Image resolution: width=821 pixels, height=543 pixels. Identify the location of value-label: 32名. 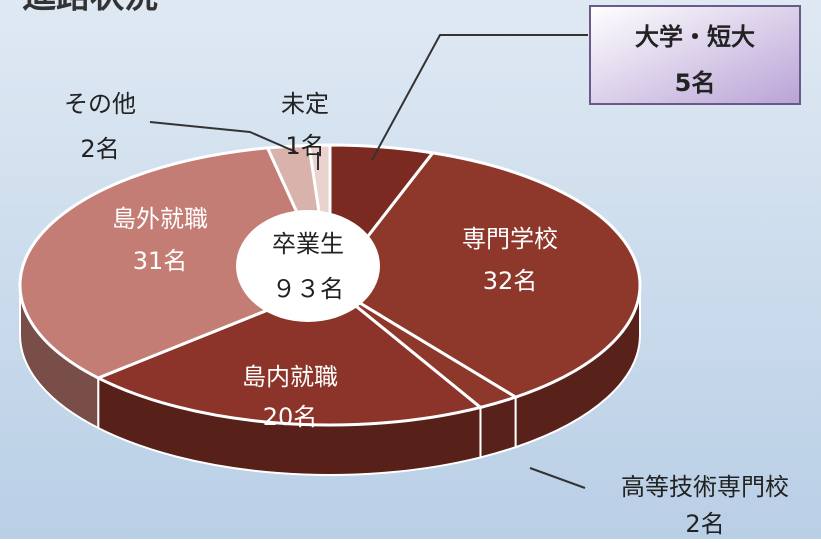
(510, 281).